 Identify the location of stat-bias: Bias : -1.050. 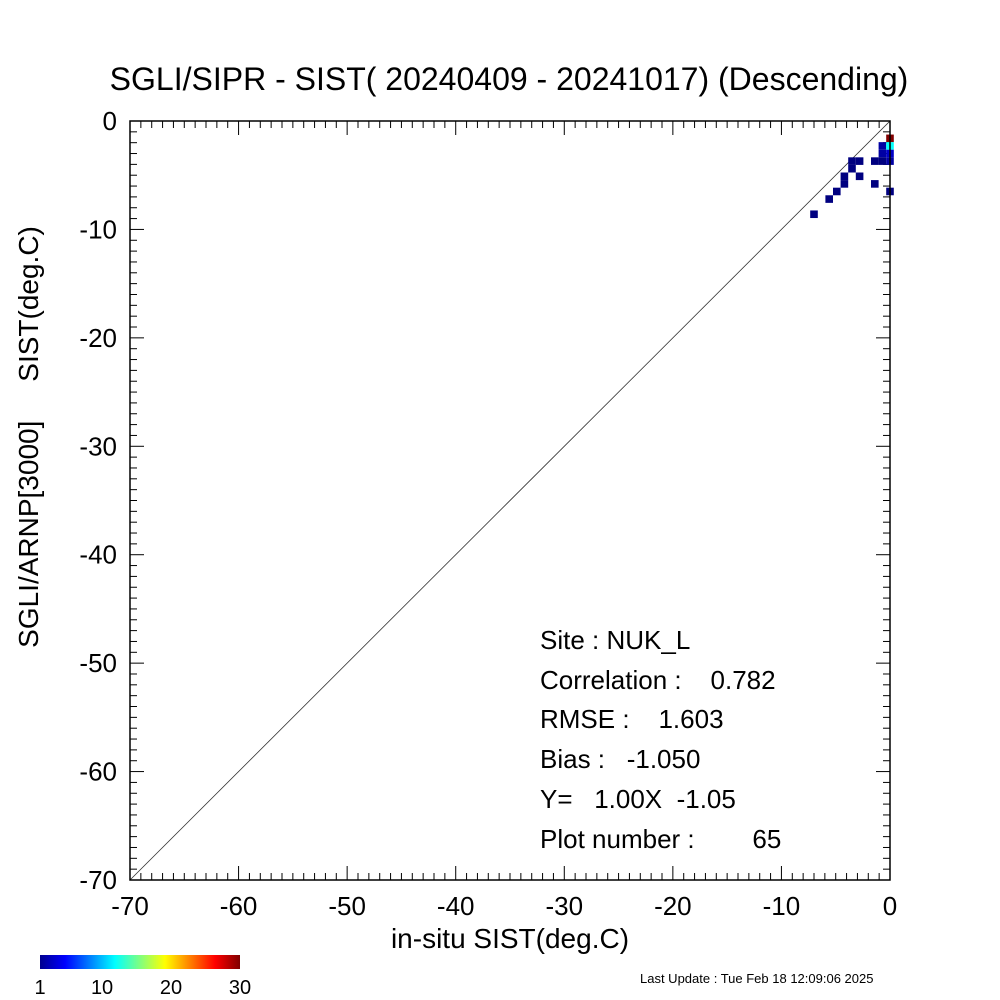
(620, 759).